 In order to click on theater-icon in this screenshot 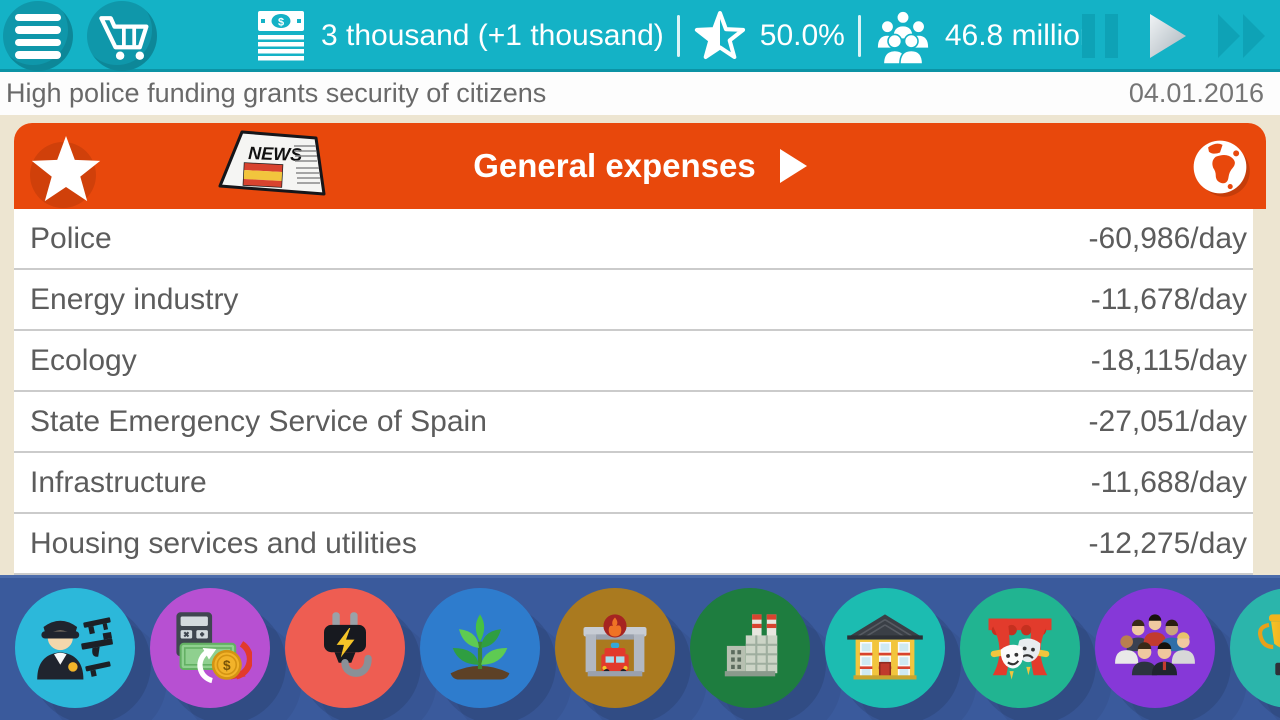, I will do `click(1020, 649)`.